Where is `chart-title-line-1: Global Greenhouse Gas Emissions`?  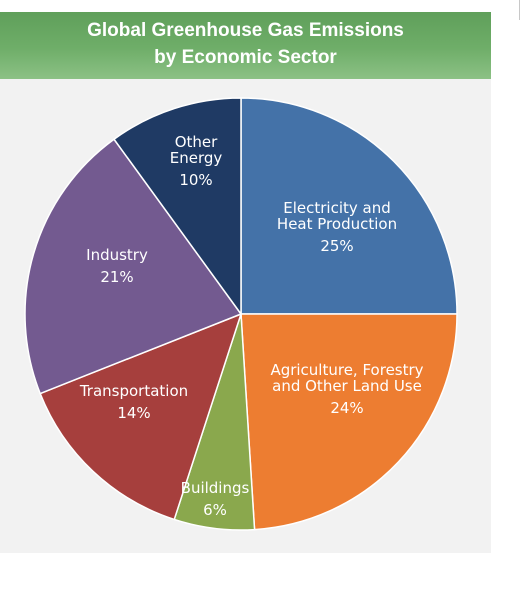
chart-title-line-1: Global Greenhouse Gas Emissions is located at coordinates (245, 30).